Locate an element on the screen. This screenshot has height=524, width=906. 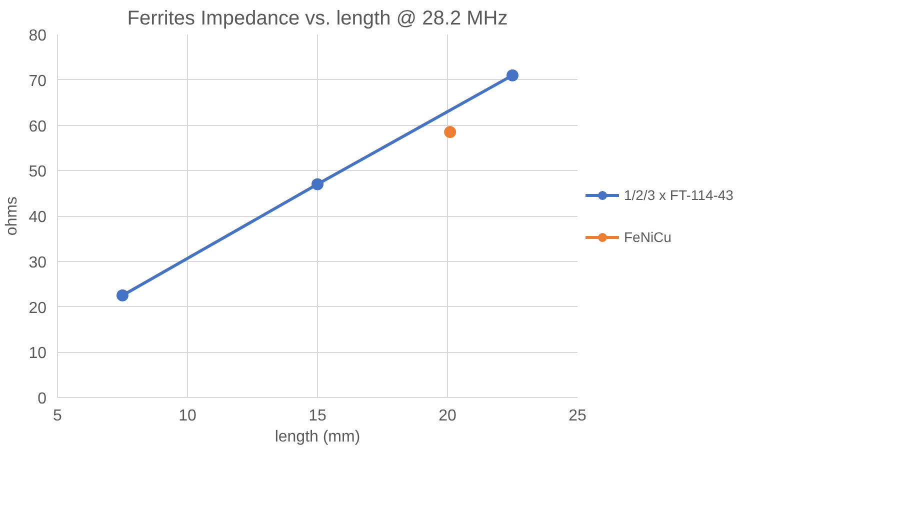
x-tick-label: 15 is located at coordinates (317, 416).